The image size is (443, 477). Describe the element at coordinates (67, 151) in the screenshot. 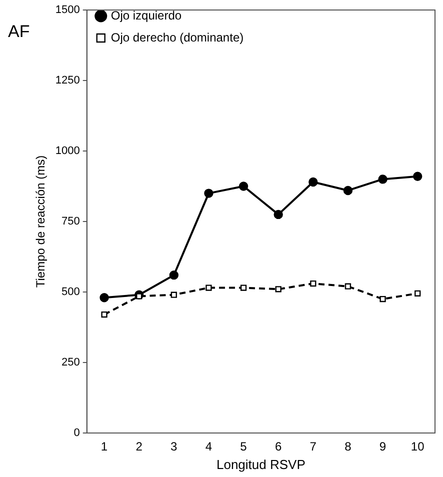

I see `y-tick-label: 1000` at that location.